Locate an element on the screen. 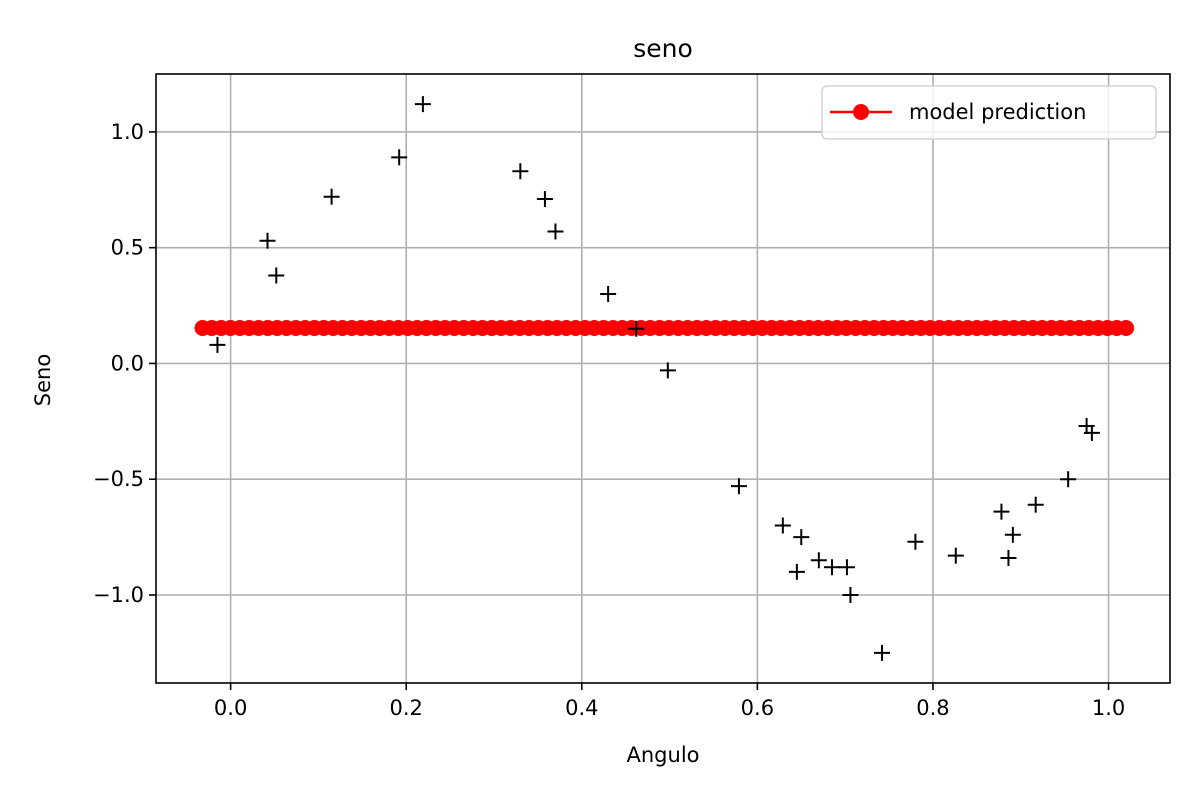 Image resolution: width=1200 pixels, height=800 pixels. x-axis-ticks: 0.0 0.2 0.4 0.6 0.8 1.0 is located at coordinates (669, 701).